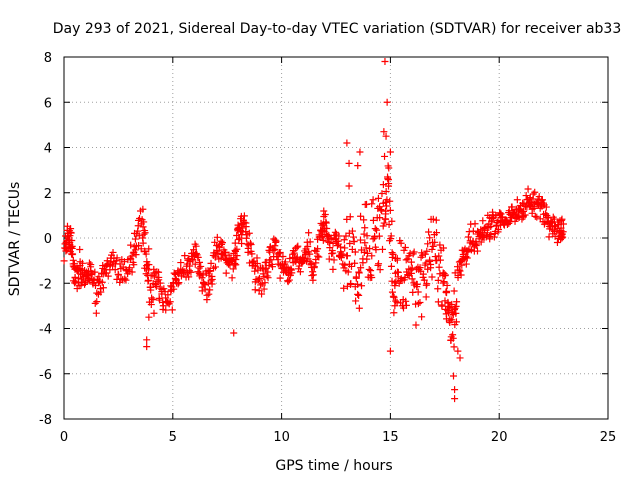  I want to click on y-tick-label: 8, so click(48, 58).